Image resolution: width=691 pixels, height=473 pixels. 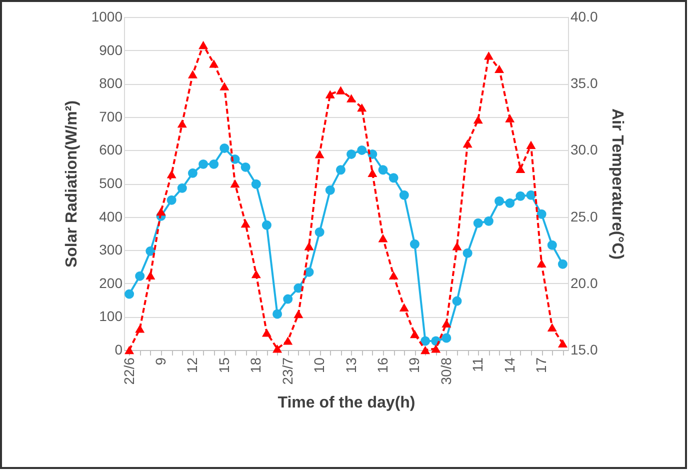 I want to click on y2-tick-label: 30.0, so click(x=584, y=150).